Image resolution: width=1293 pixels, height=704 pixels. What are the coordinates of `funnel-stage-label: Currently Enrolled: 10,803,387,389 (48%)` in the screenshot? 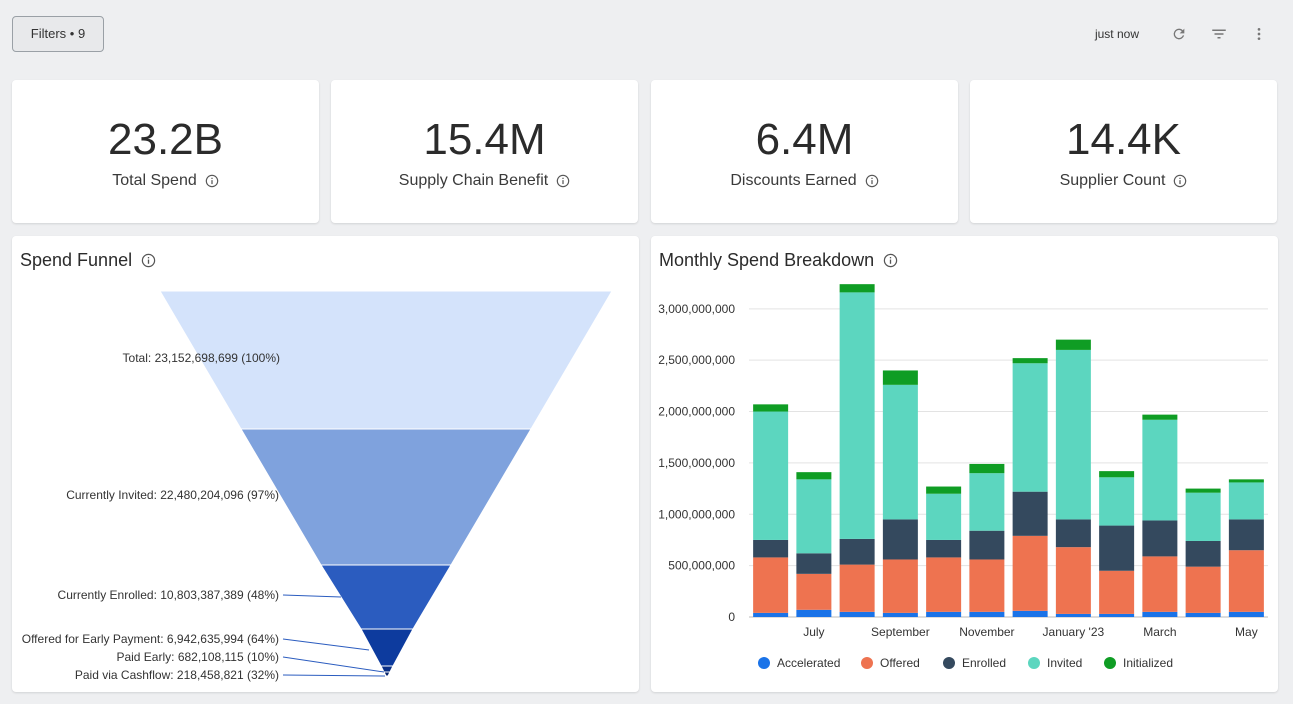 It's located at (168, 595).